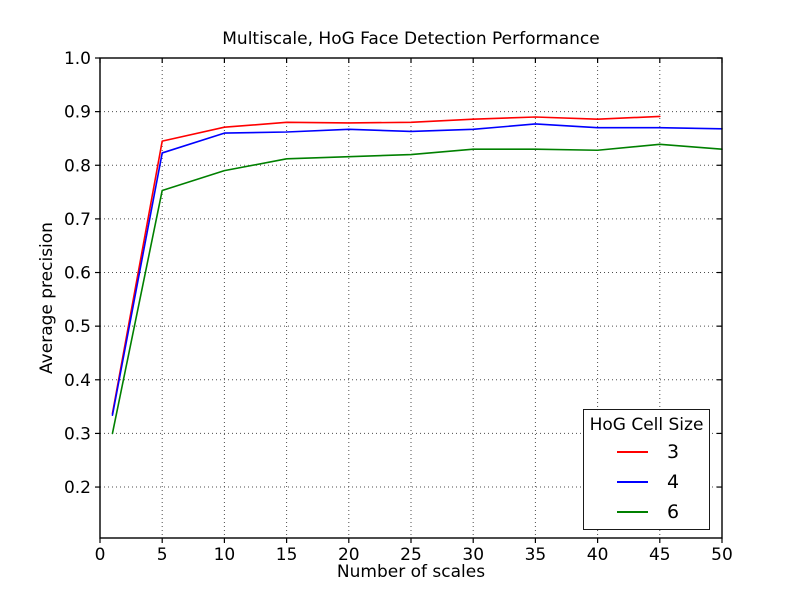 This screenshot has width=800, height=600. Describe the element at coordinates (77, 274) in the screenshot. I see `y-tick-label: 0.6` at that location.